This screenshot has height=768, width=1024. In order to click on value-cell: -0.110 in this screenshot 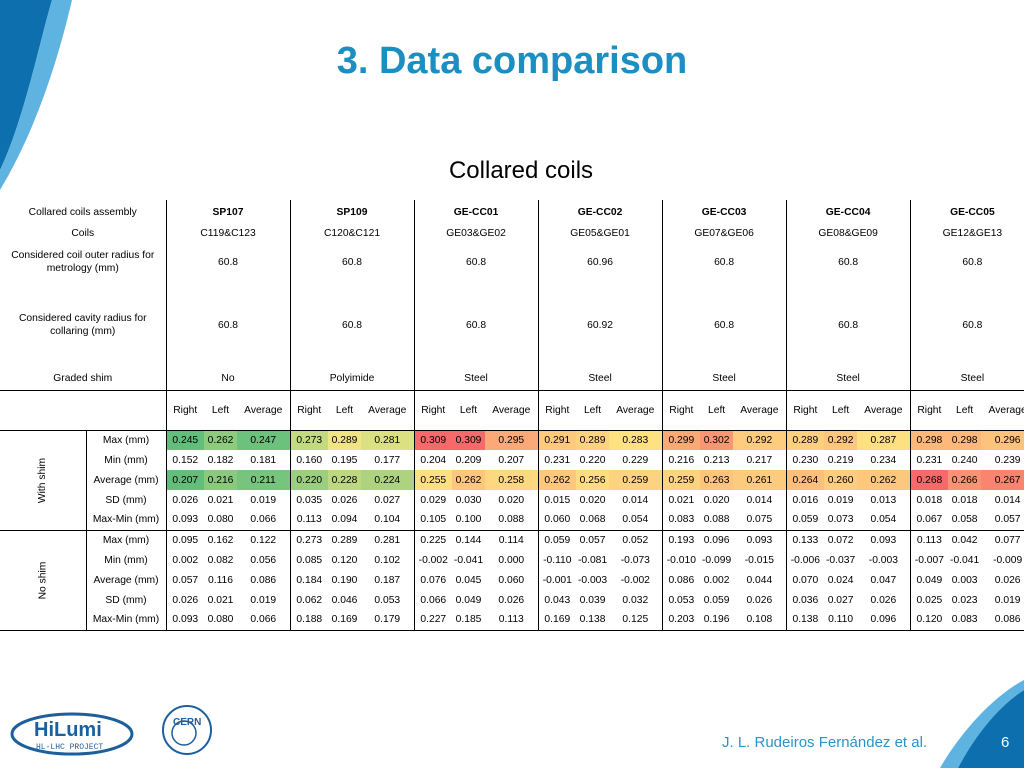, I will do `click(557, 560)`.